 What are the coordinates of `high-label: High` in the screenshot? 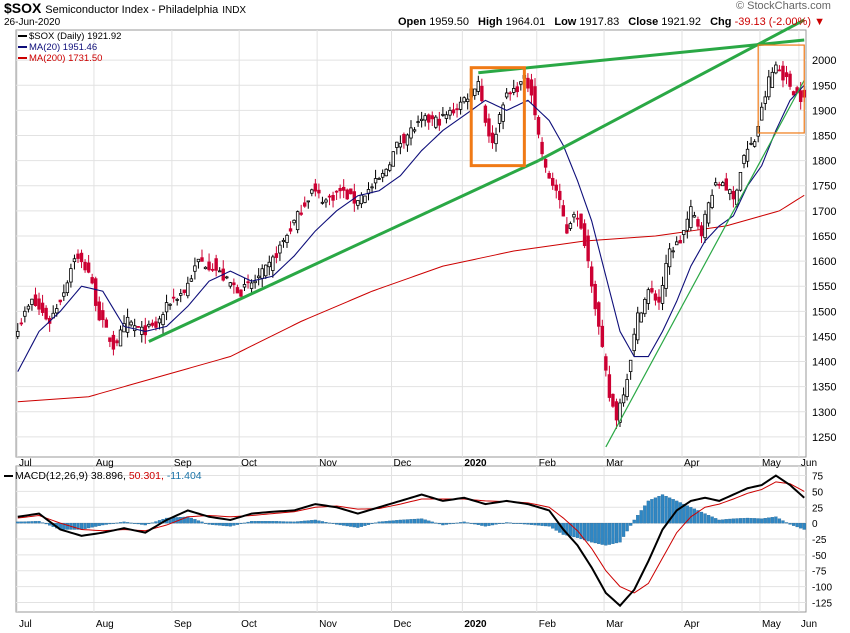 It's located at (490, 22).